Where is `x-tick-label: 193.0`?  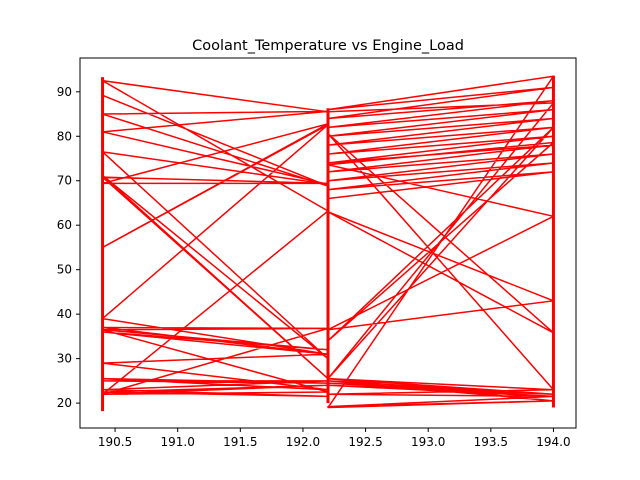 x-tick-label: 193.0 is located at coordinates (428, 442).